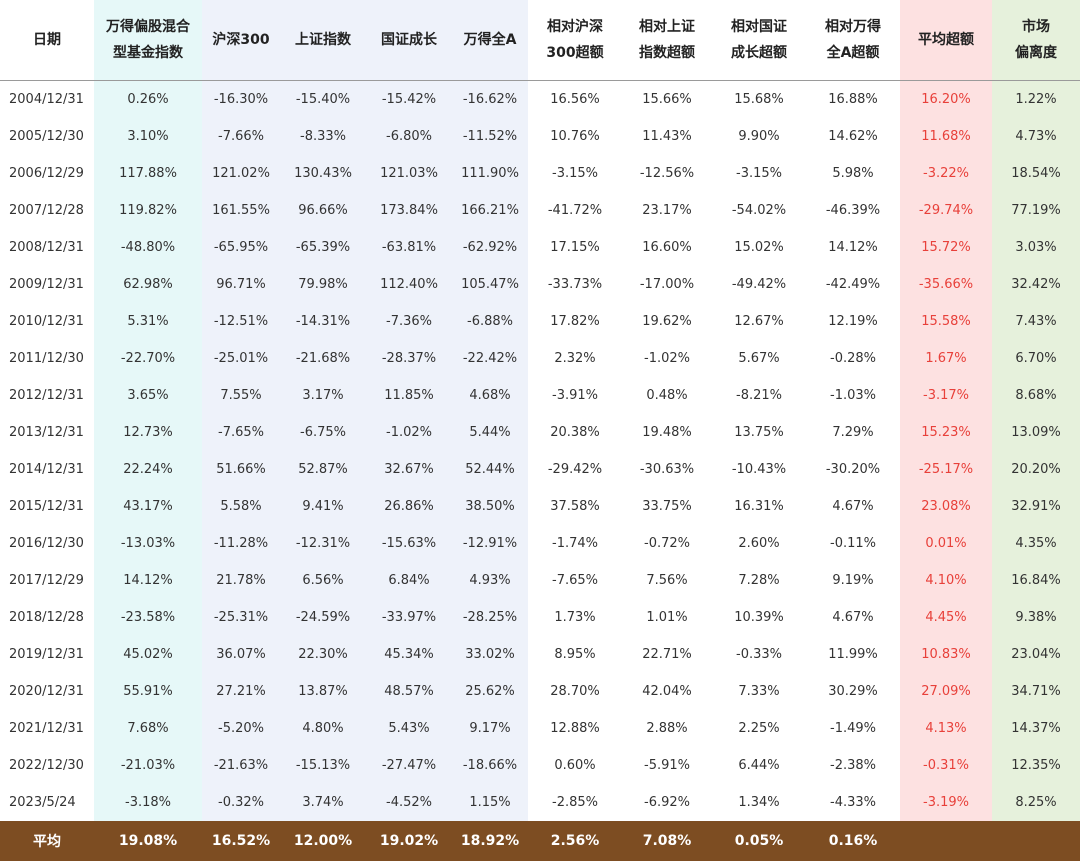 Image resolution: width=1080 pixels, height=863 pixels. Describe the element at coordinates (667, 841) in the screenshot. I see `total-excess-sse: 7.08%` at that location.